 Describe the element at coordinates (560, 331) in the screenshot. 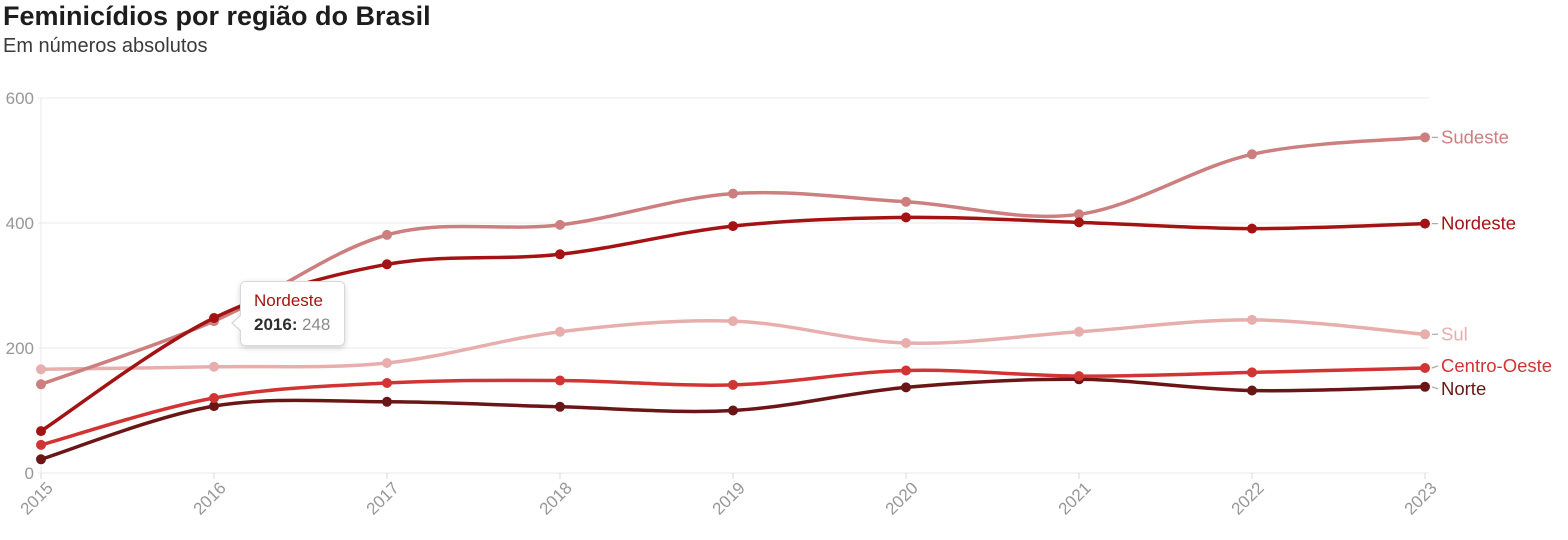

I see `series-point-sul-2018` at that location.